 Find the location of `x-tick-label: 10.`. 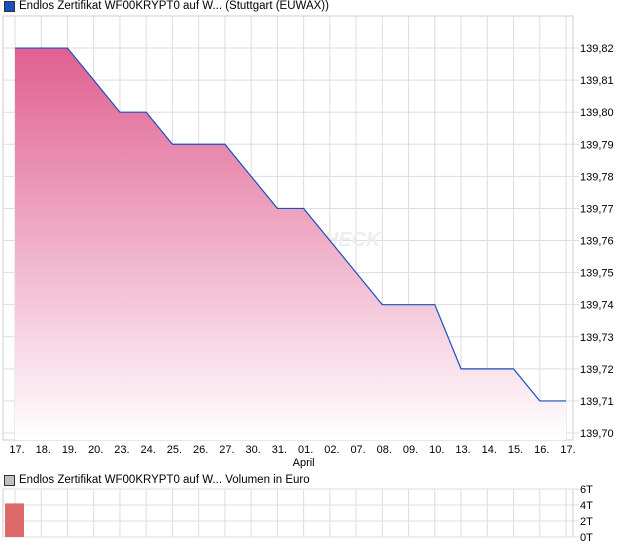

x-tick-label: 10. is located at coordinates (436, 450).